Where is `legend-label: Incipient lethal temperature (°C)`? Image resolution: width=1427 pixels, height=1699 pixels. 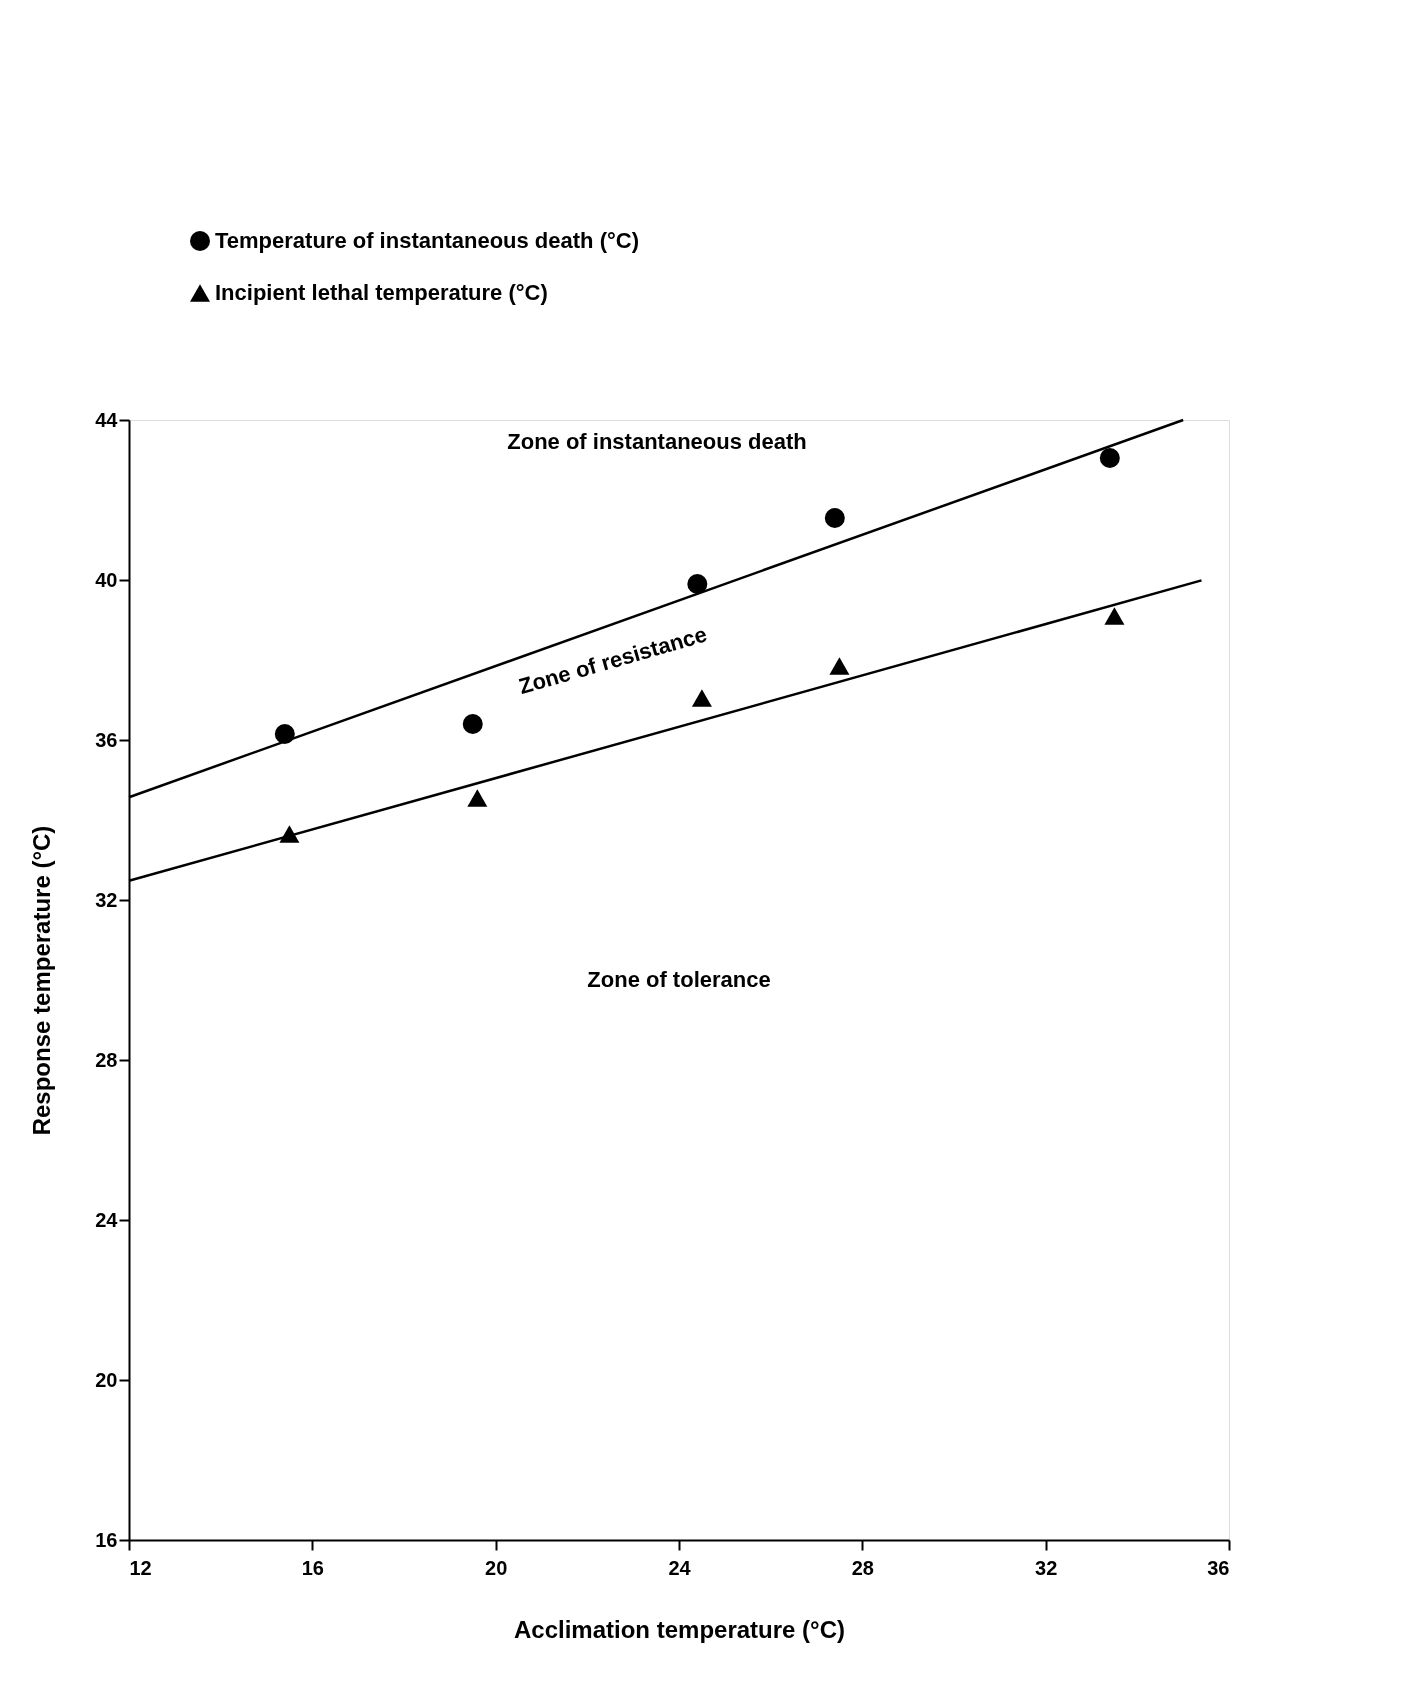
legend-label: Incipient lethal temperature (°C) is located at coordinates (381, 292).